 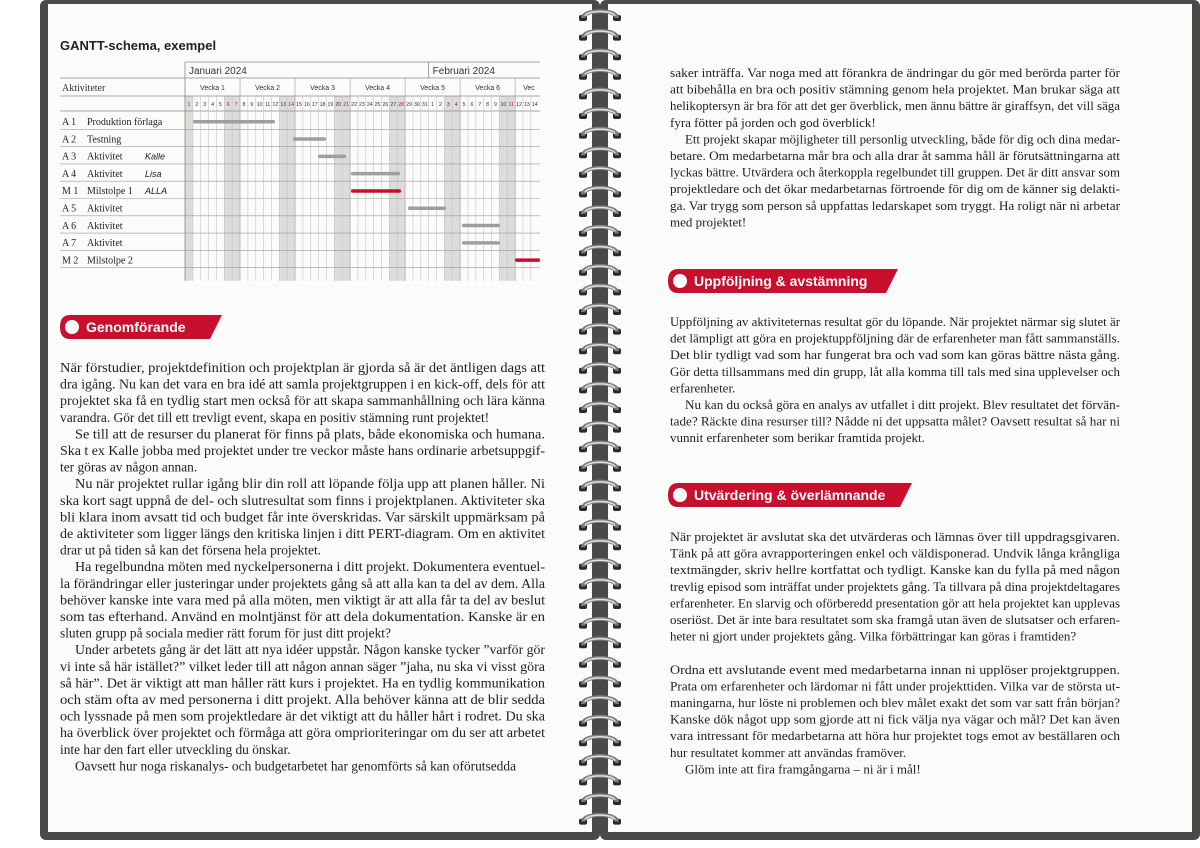 What do you see at coordinates (780, 281) in the screenshot?
I see `section-heading: Uppföljning & avstämning` at bounding box center [780, 281].